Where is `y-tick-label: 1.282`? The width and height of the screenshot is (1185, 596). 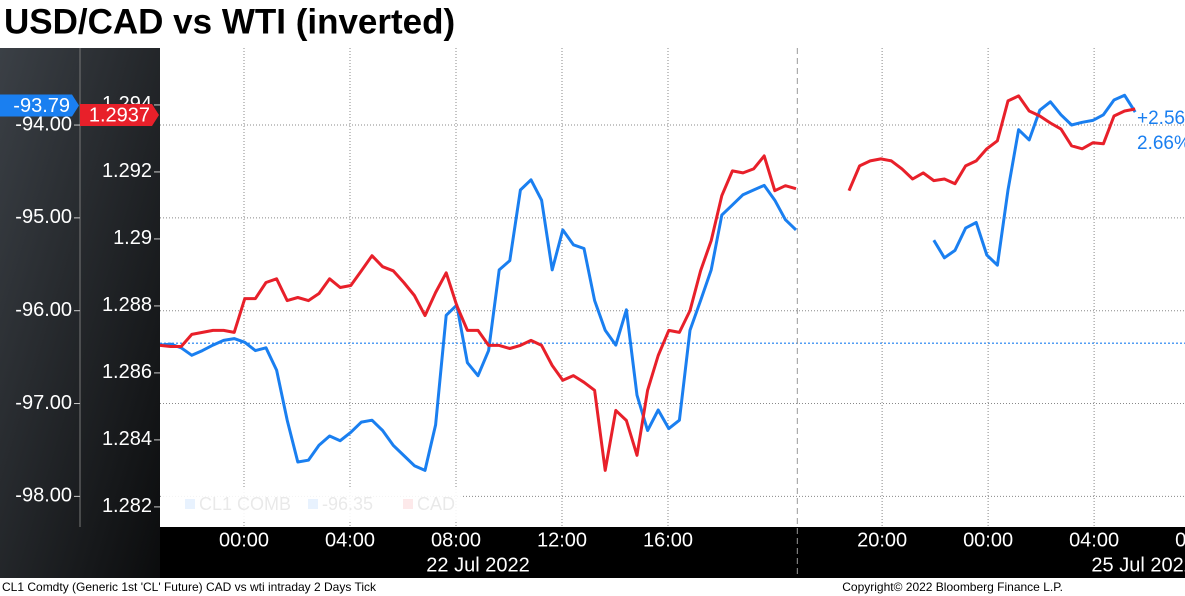
y-tick-label: 1.282 is located at coordinates (127, 506).